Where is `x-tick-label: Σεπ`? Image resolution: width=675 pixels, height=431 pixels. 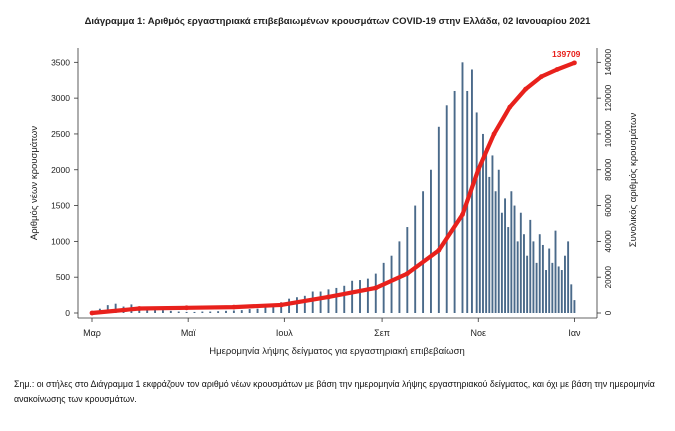 x-tick-label: Σεπ is located at coordinates (382, 333).